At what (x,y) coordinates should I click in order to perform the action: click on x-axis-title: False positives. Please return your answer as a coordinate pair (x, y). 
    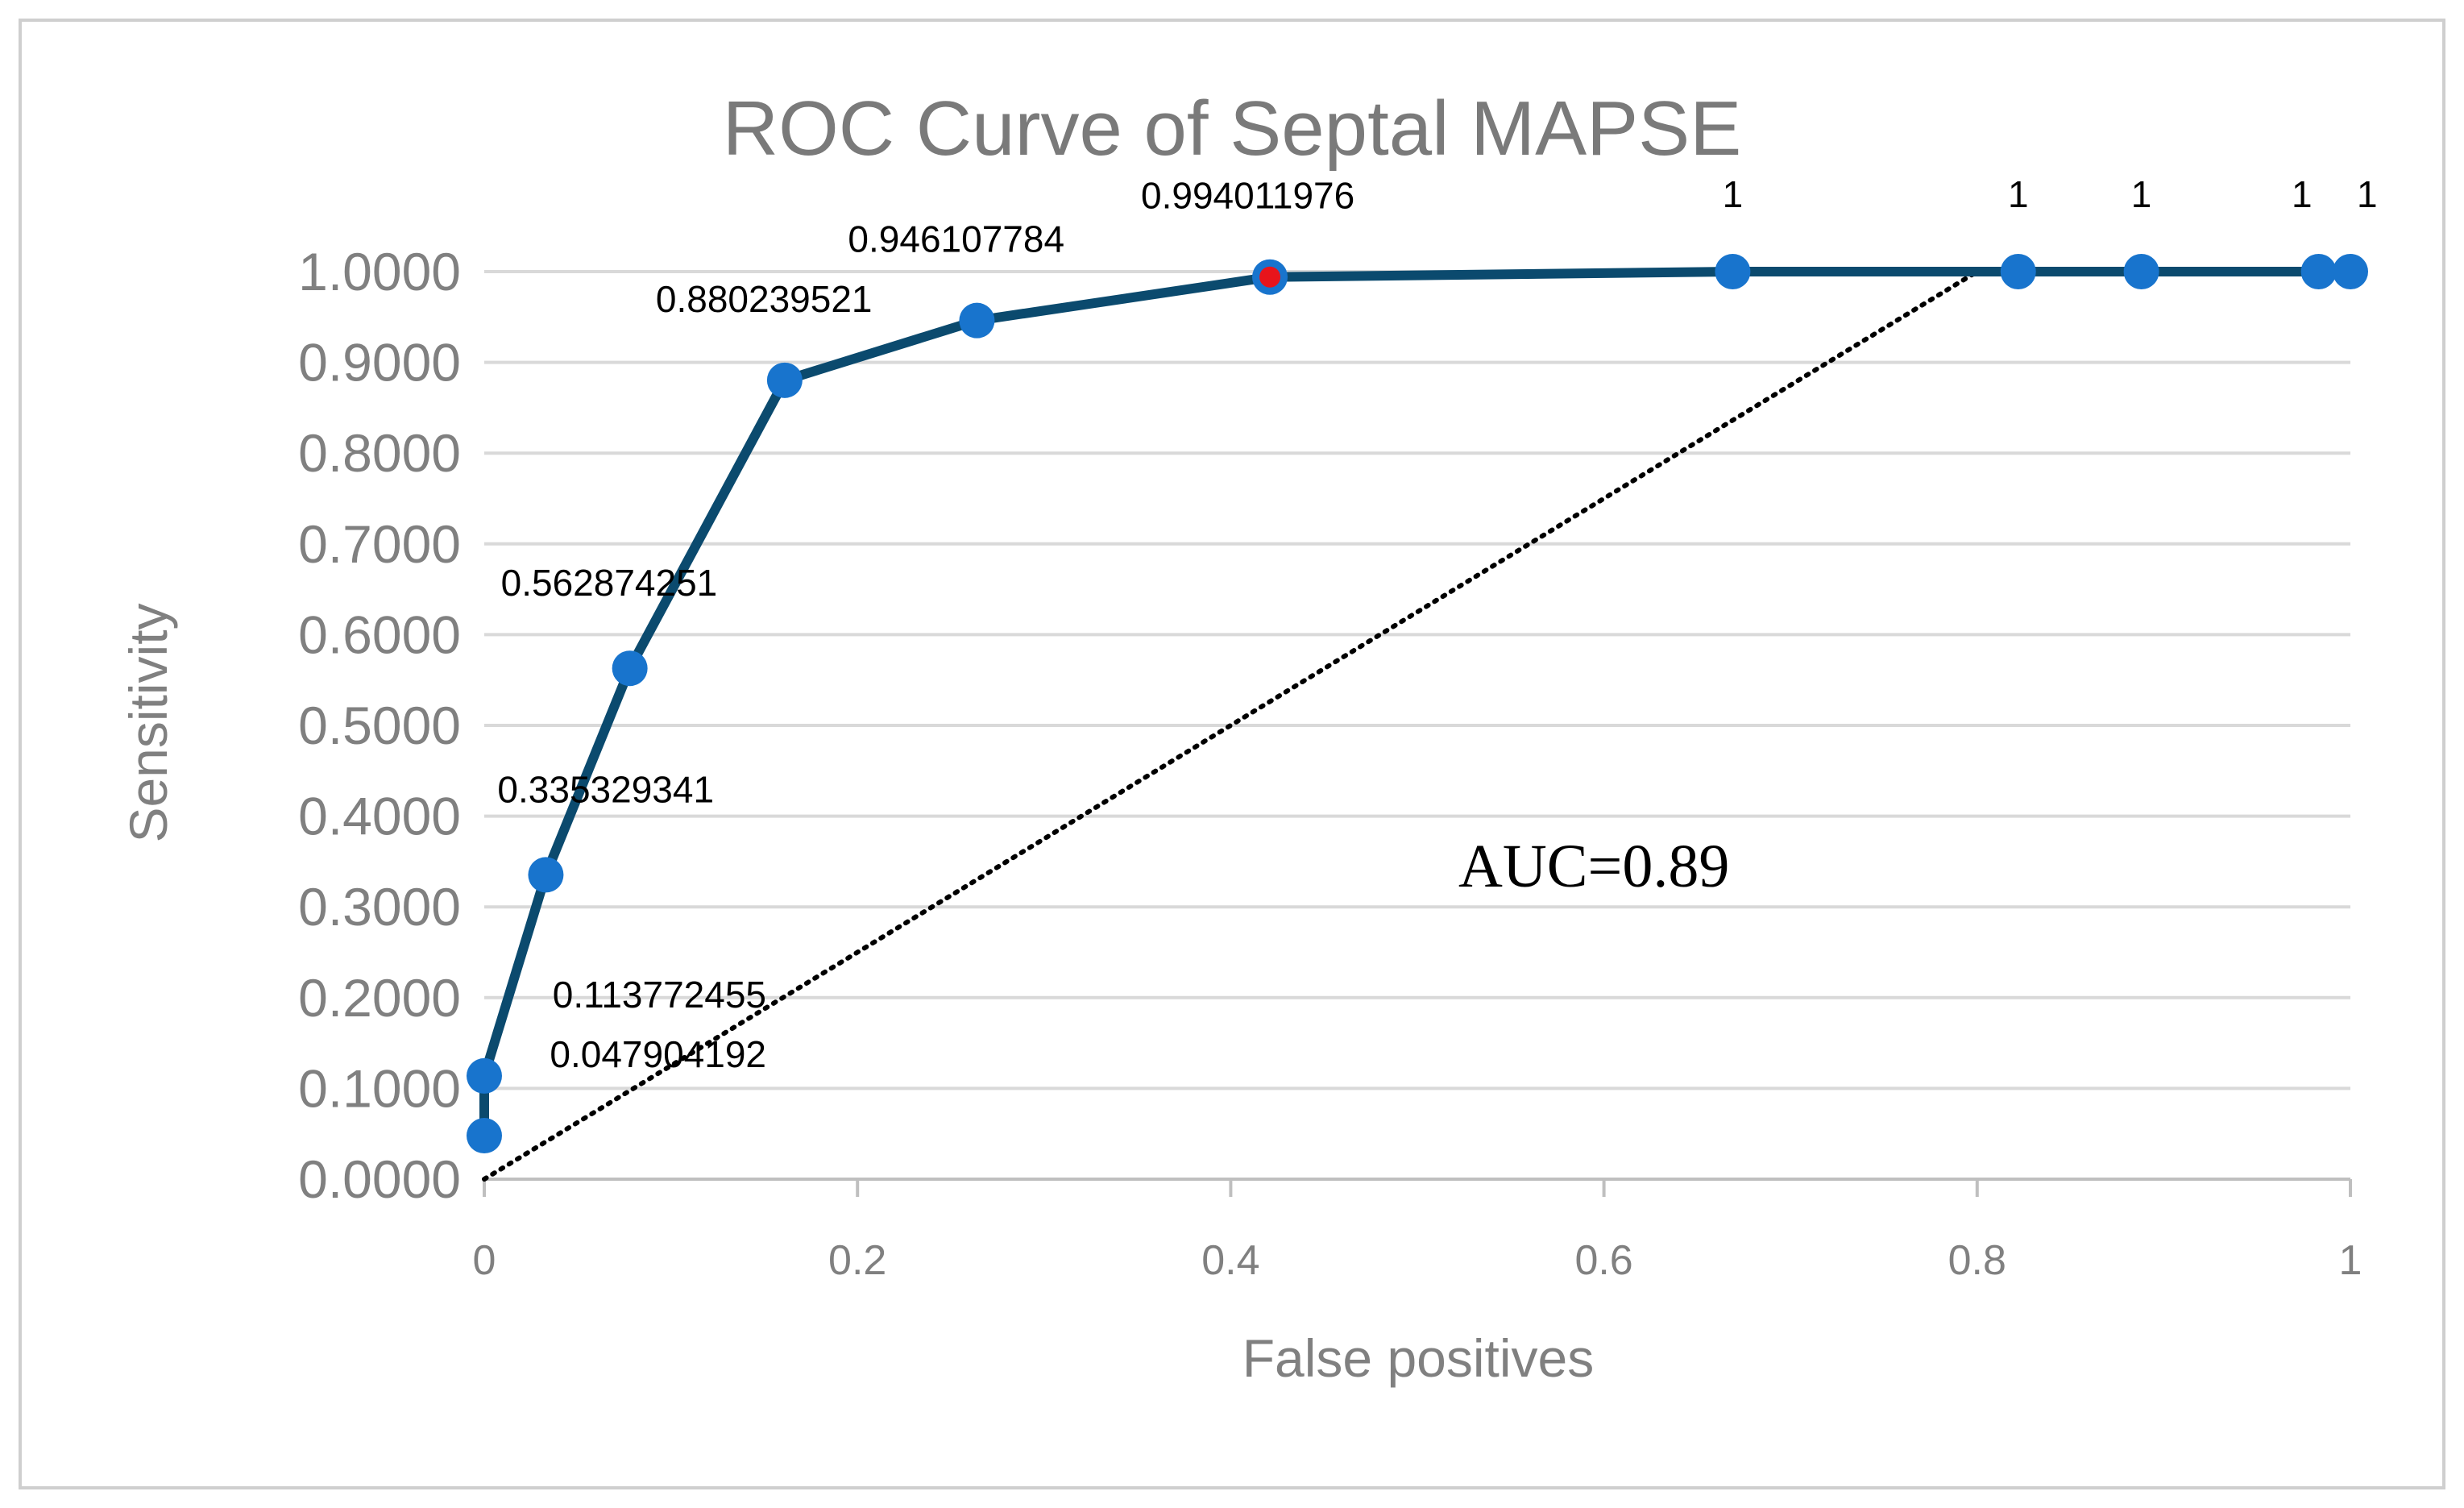
    Looking at the image, I should click on (1418, 1358).